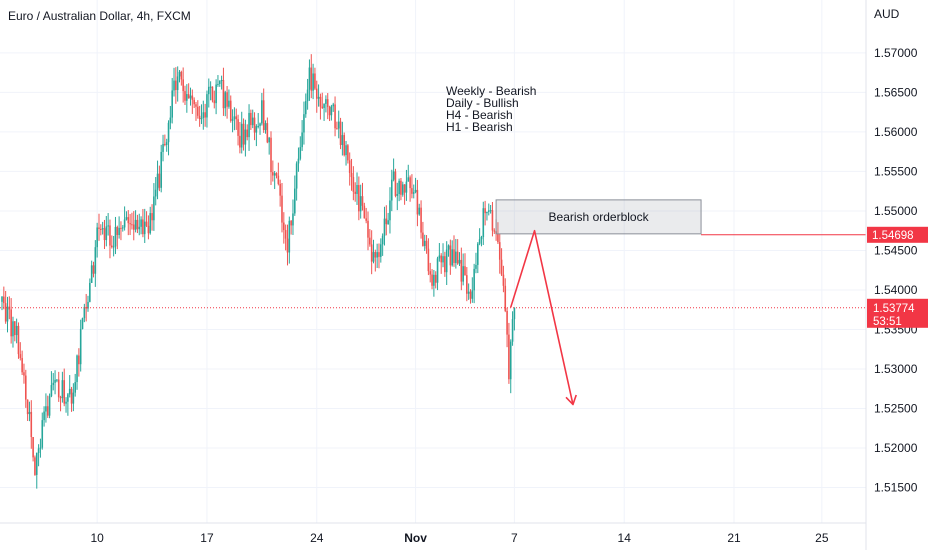 This screenshot has width=932, height=555. What do you see at coordinates (896, 132) in the screenshot?
I see `price-tick-label: 1.56000` at bounding box center [896, 132].